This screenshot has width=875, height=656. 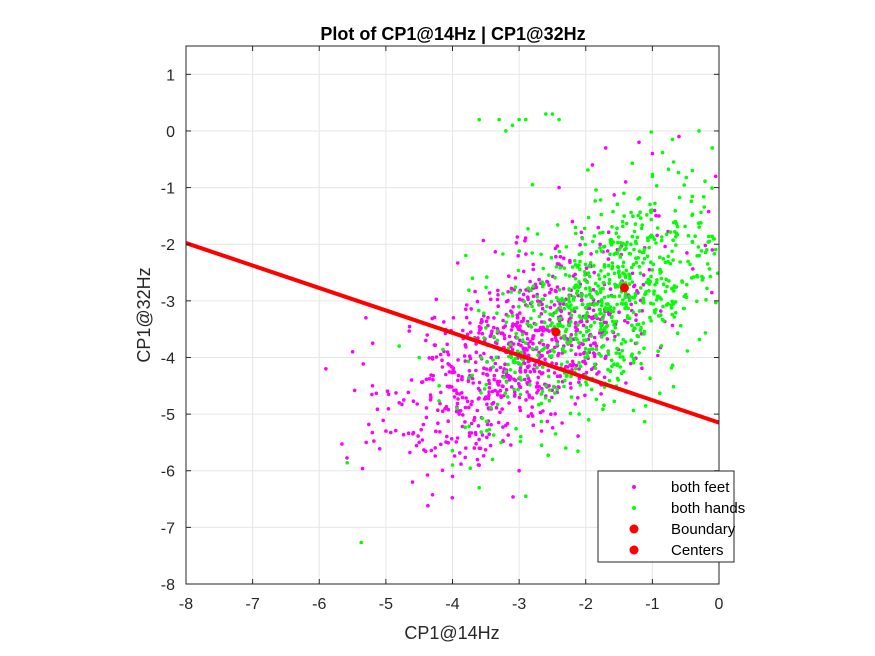 What do you see at coordinates (168, 189) in the screenshot?
I see `y-tick-label: -1` at bounding box center [168, 189].